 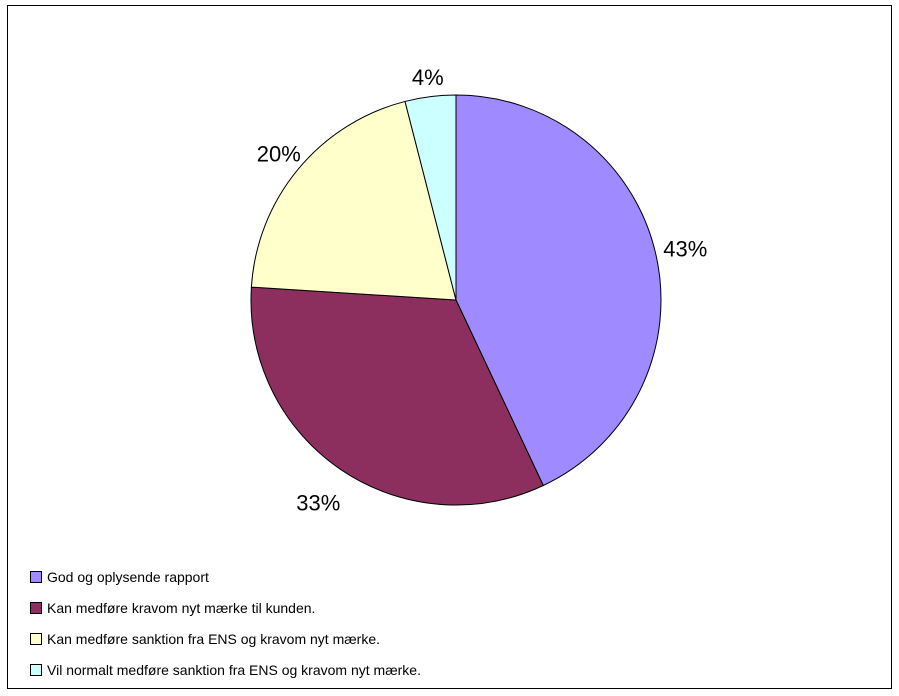 What do you see at coordinates (181, 608) in the screenshot?
I see `legend-label: Kan medføre kravom nyt mærke til kunden.` at bounding box center [181, 608].